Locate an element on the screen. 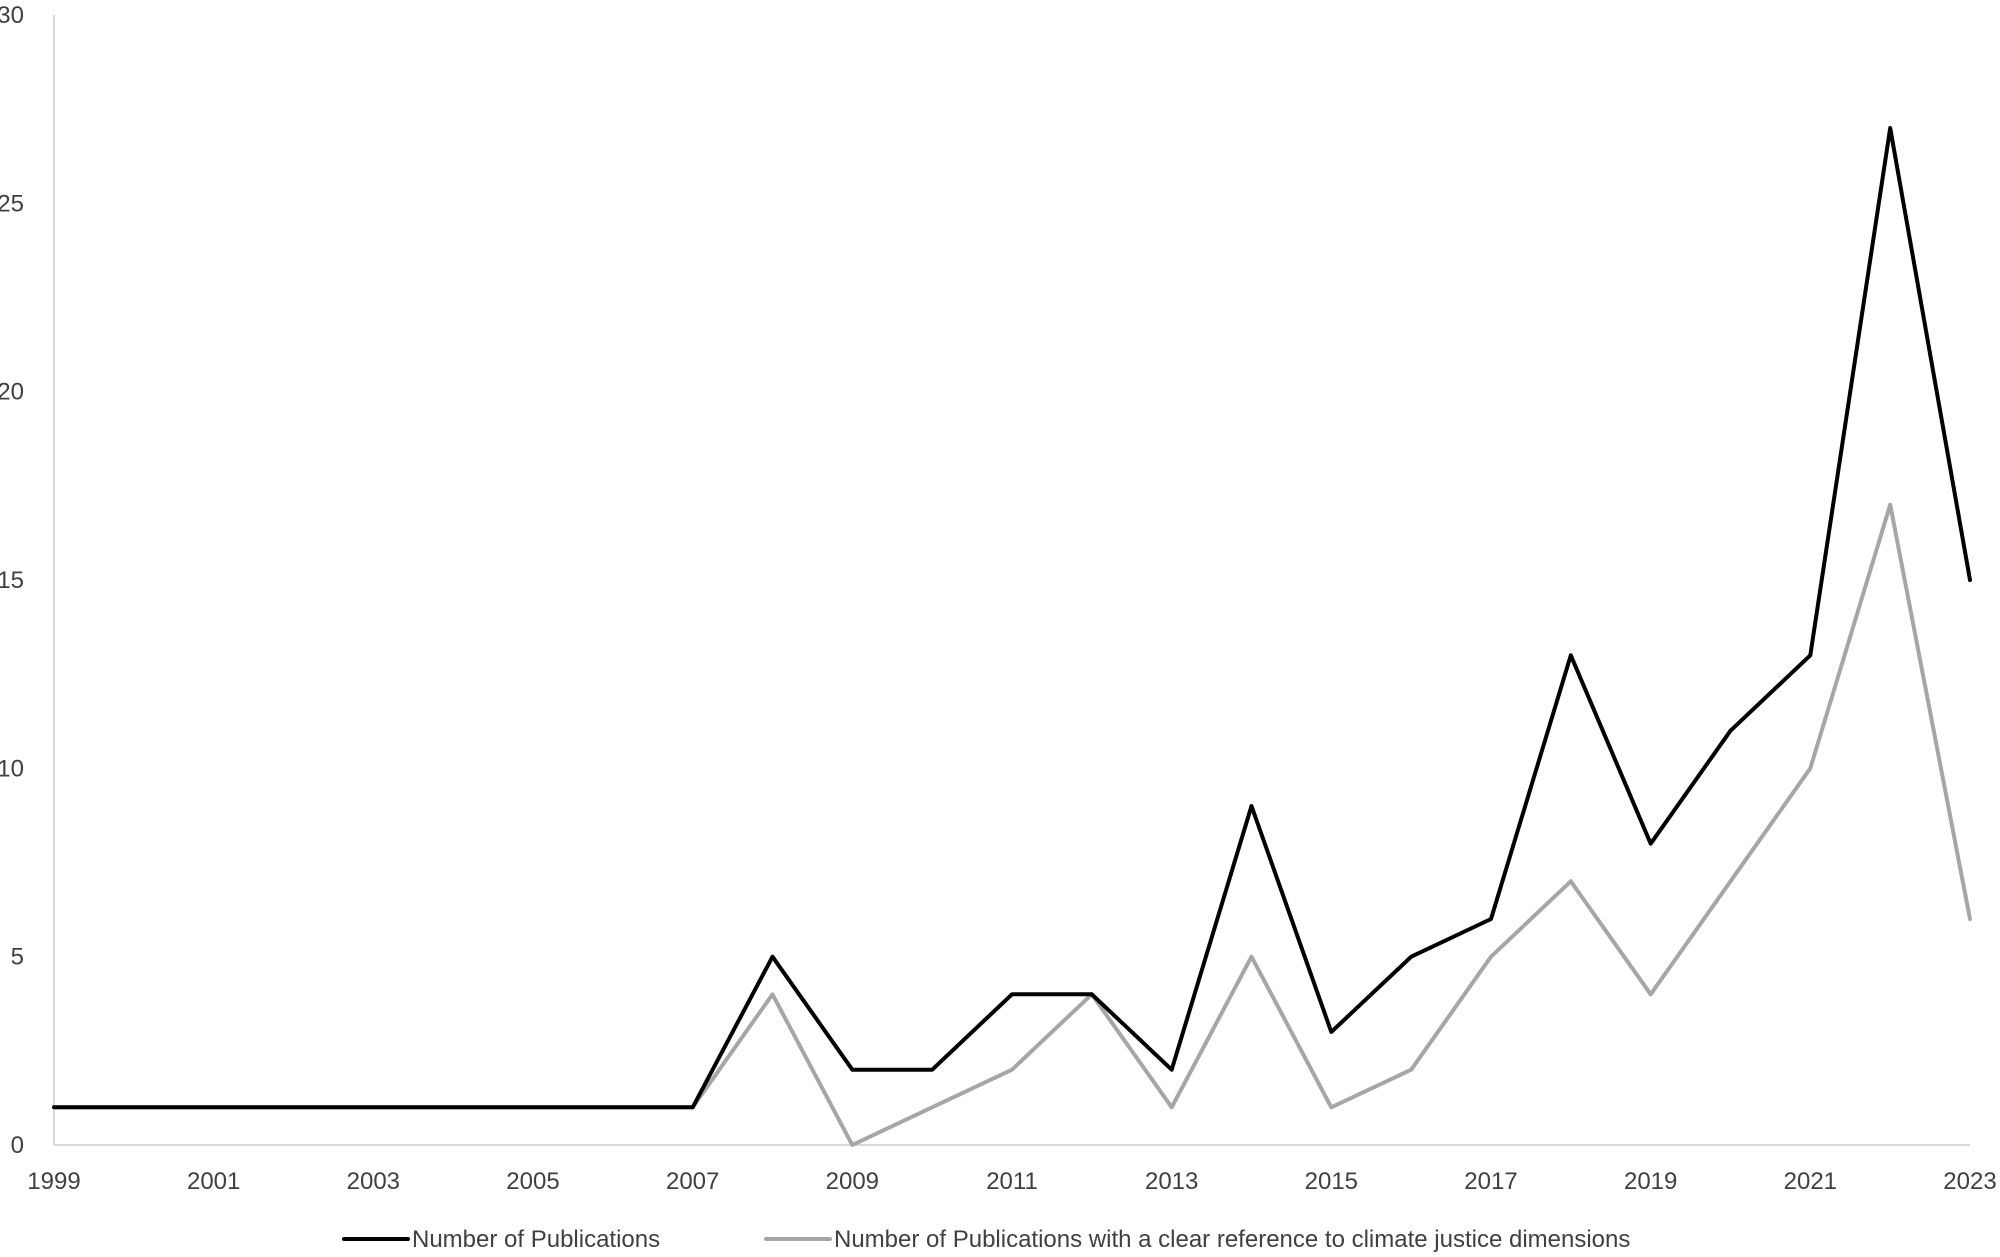  y-tick-label: 25 is located at coordinates (12, 203).